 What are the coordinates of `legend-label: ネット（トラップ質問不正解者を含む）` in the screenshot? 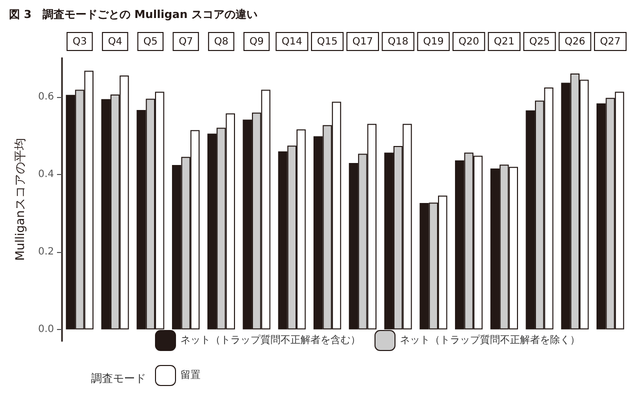 It's located at (270, 340).